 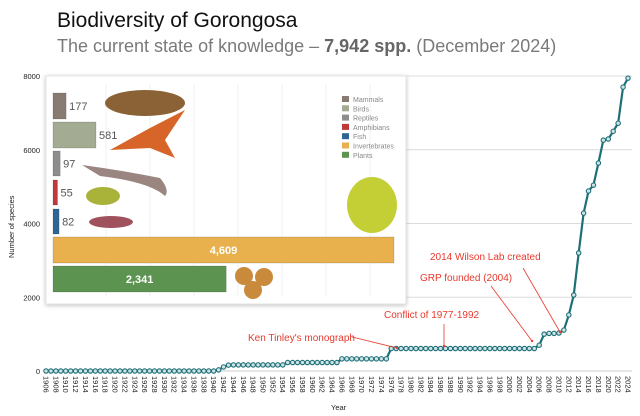 I want to click on x-tick-label: 1940, so click(x=213, y=384).